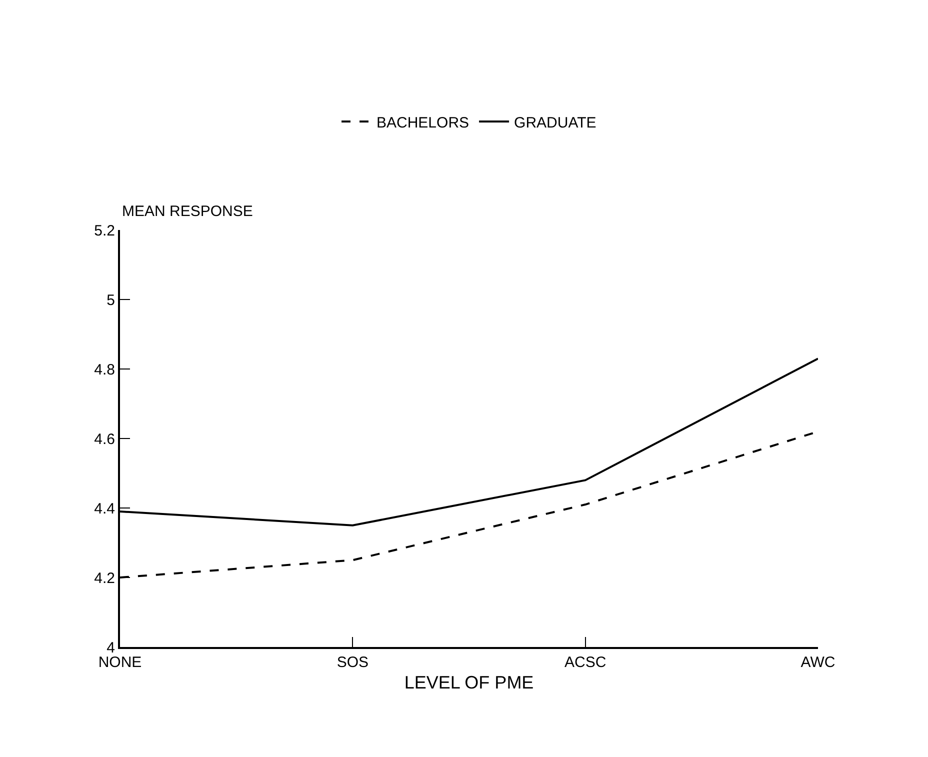 The height and width of the screenshot is (757, 928). What do you see at coordinates (469, 682) in the screenshot?
I see `x-axis-title: LEVEL OF PME` at bounding box center [469, 682].